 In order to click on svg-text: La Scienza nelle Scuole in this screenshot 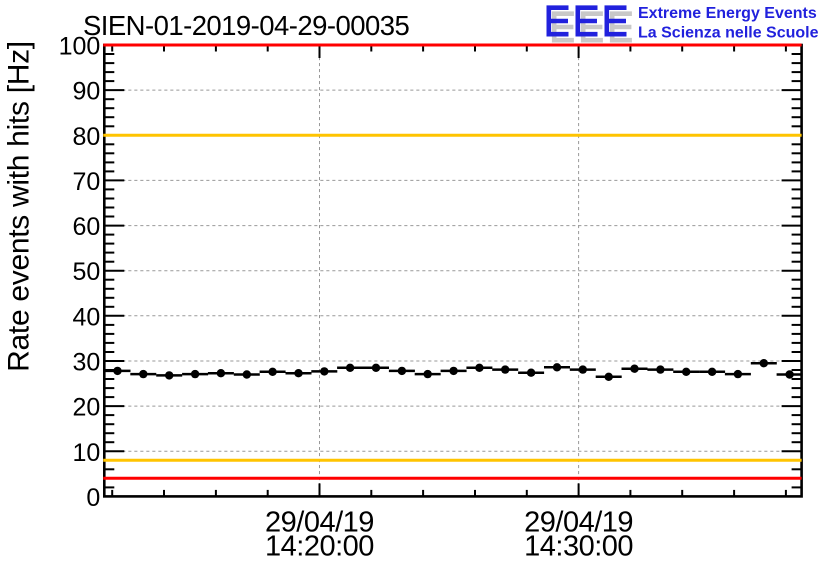, I will do `click(728, 33)`.